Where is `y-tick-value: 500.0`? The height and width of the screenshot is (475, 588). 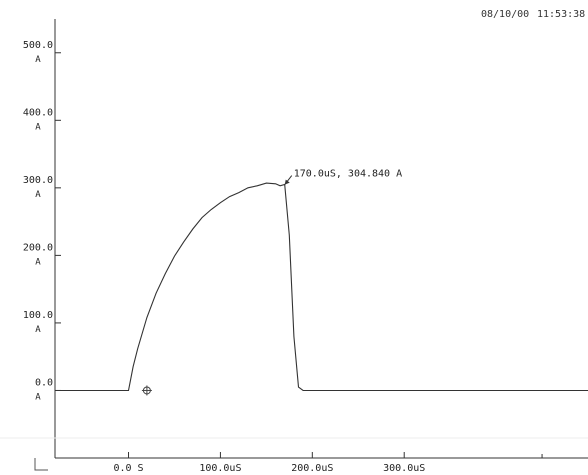 y-tick-value: 500.0 is located at coordinates (38, 45).